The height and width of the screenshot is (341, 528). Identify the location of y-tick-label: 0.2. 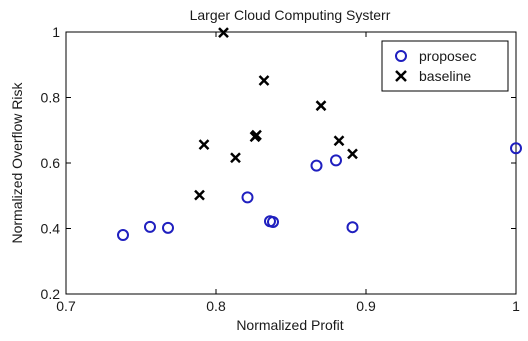
(51, 294).